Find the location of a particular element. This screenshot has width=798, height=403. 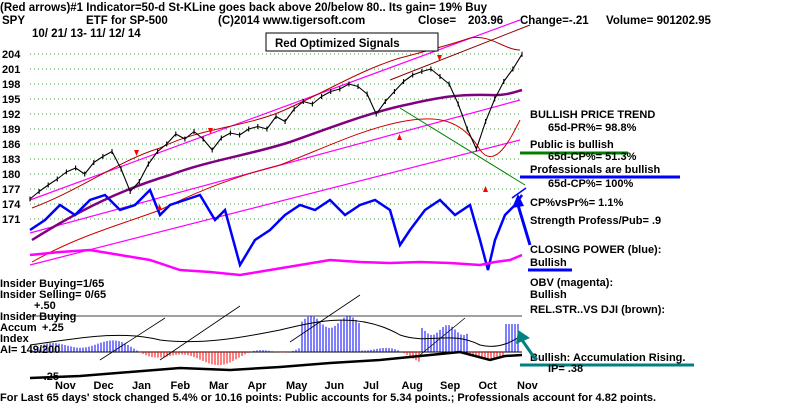

obv-line is located at coordinates (276, 262).